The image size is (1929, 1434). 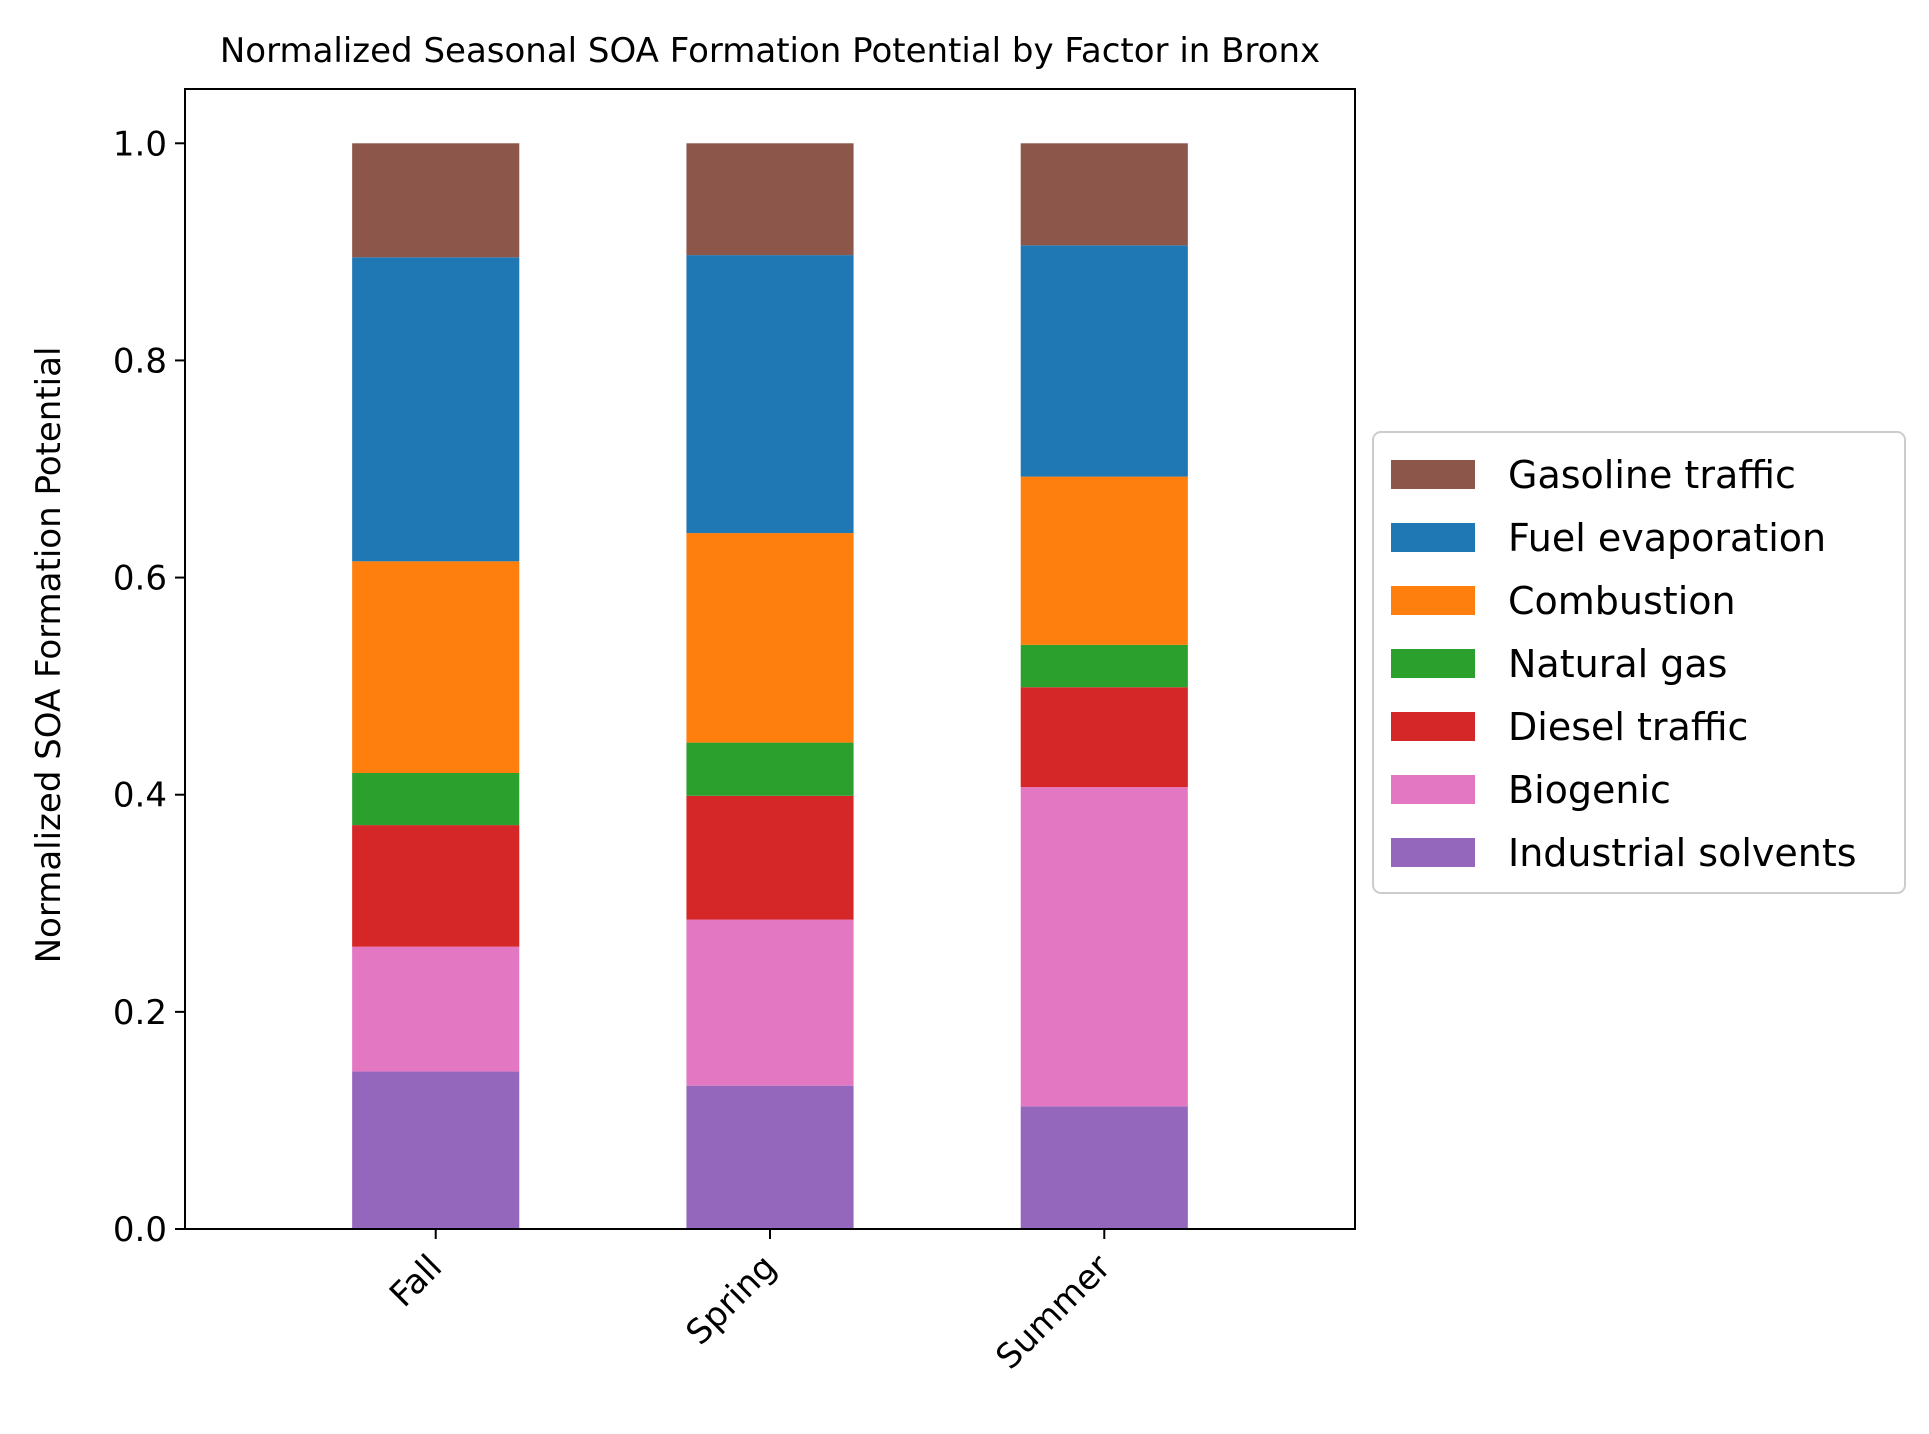 What do you see at coordinates (1433, 474) in the screenshot?
I see `legend-swatch-gasoline-traffic` at bounding box center [1433, 474].